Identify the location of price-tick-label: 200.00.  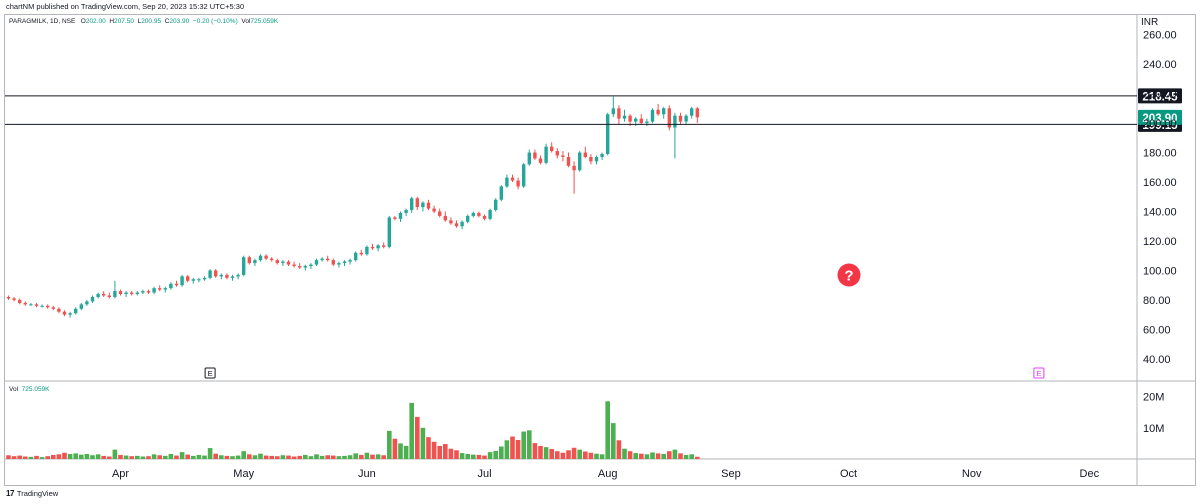
(1160, 124).